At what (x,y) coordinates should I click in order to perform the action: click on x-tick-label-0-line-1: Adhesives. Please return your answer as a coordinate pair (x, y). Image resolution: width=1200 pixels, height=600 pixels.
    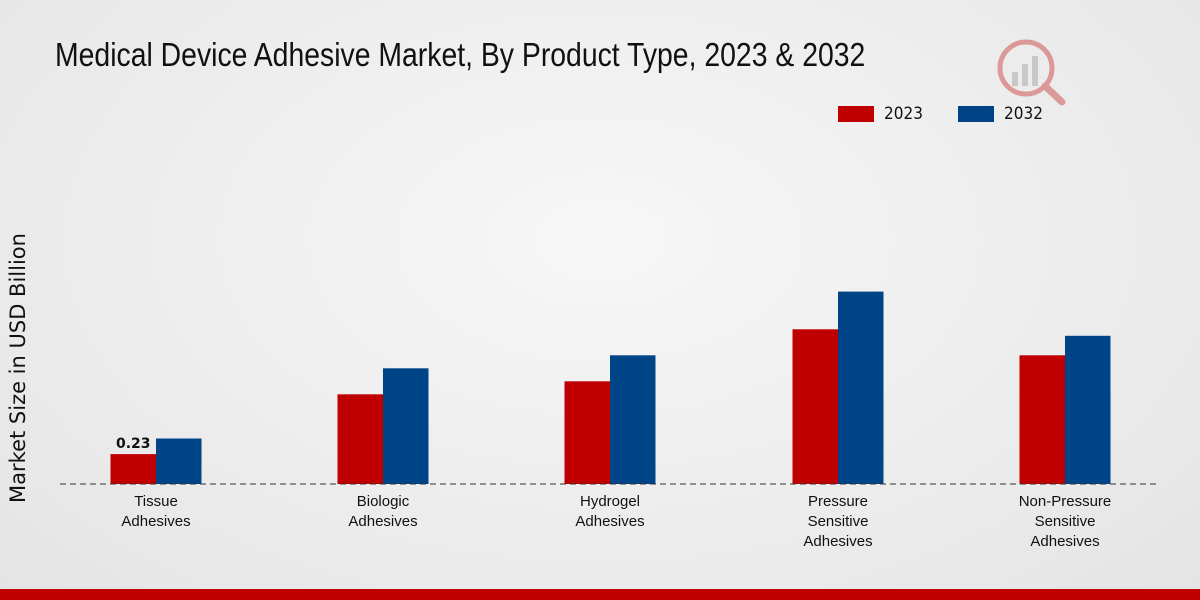
    Looking at the image, I should click on (155, 521).